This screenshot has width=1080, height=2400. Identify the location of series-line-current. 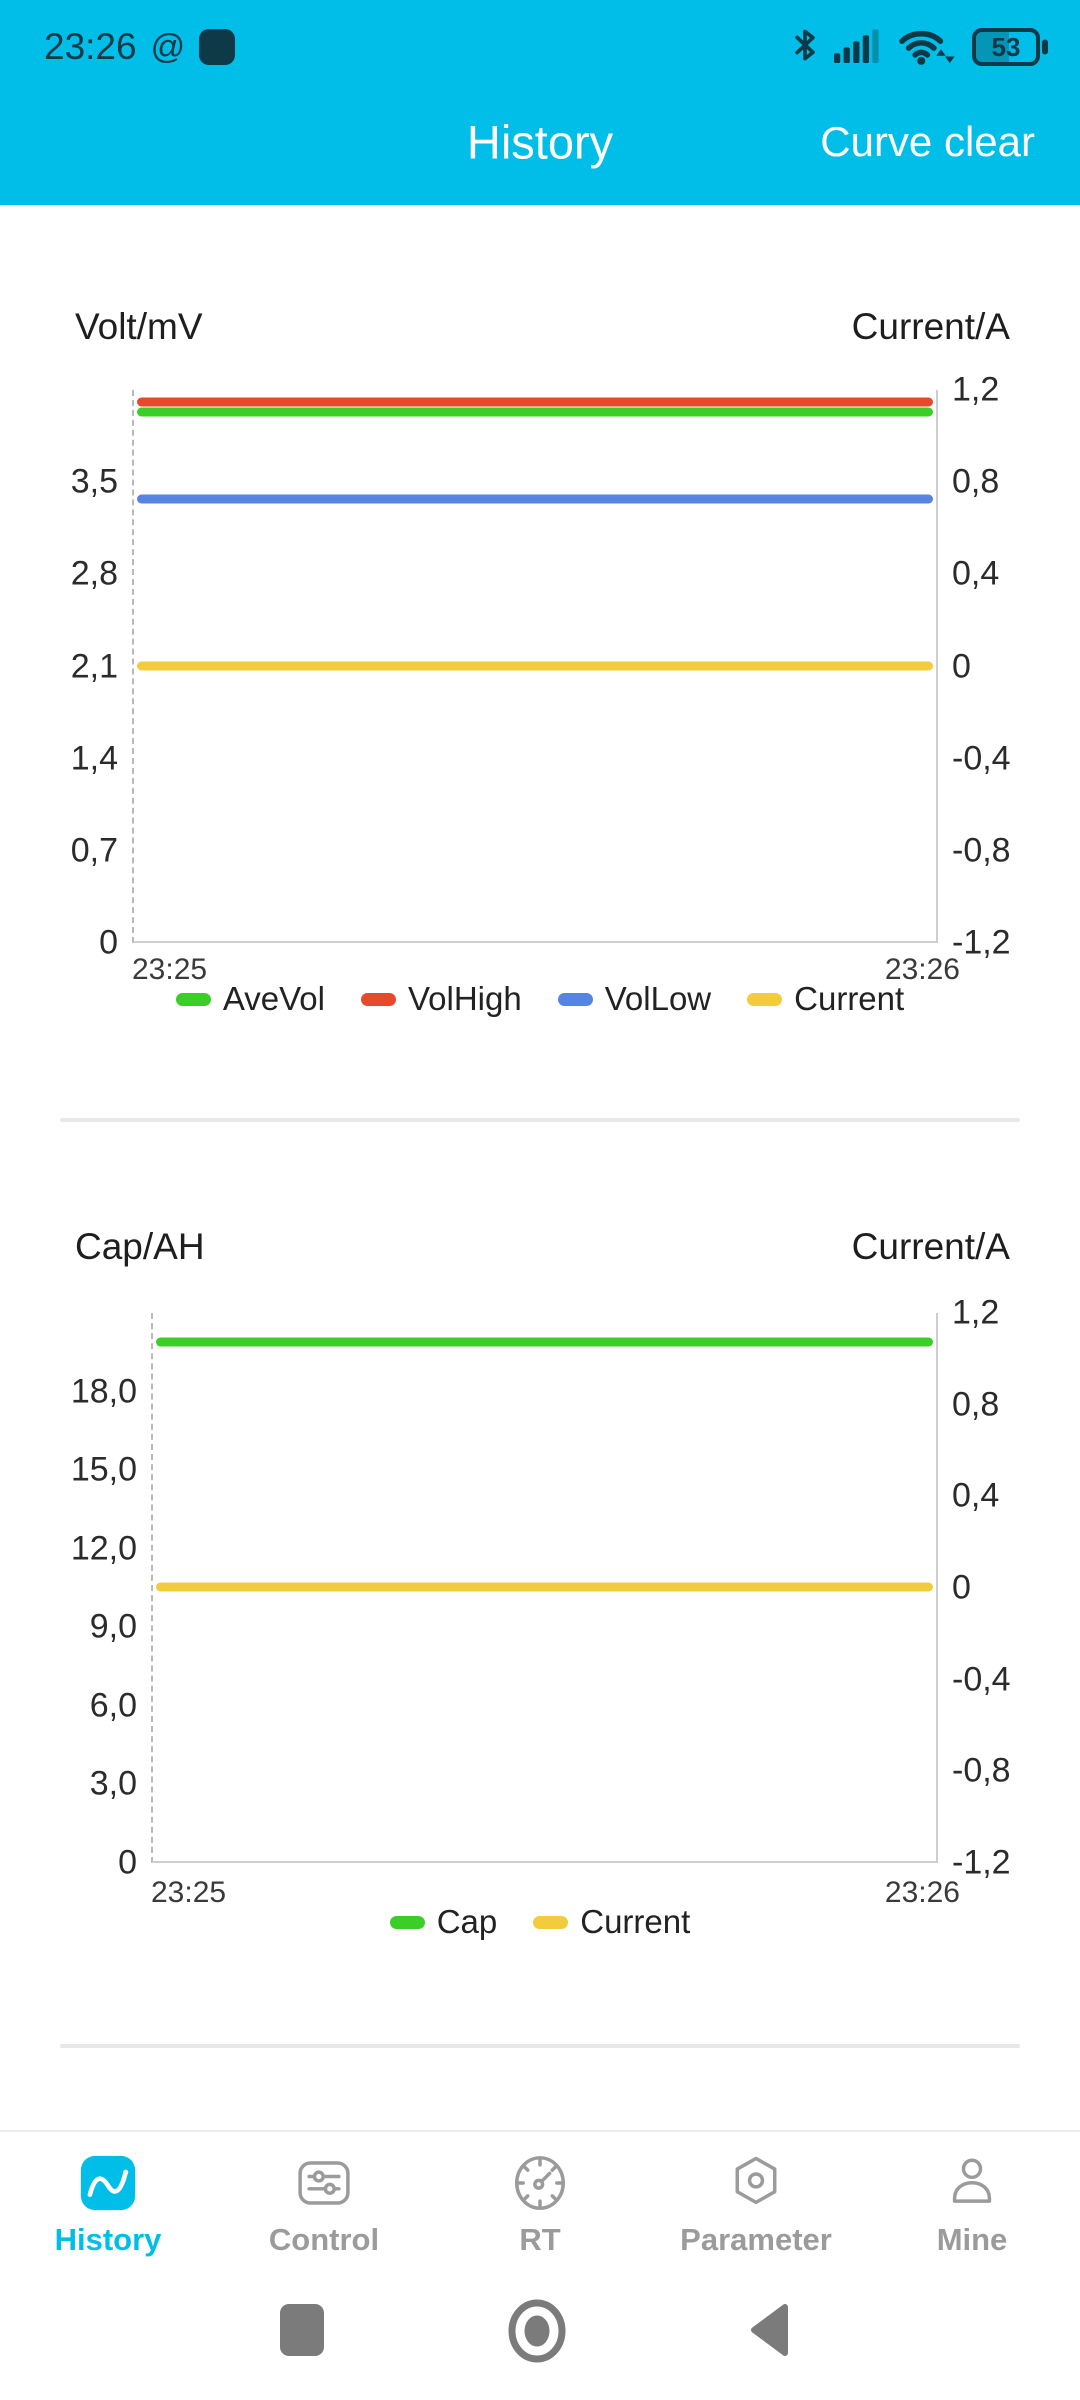
(544, 1587).